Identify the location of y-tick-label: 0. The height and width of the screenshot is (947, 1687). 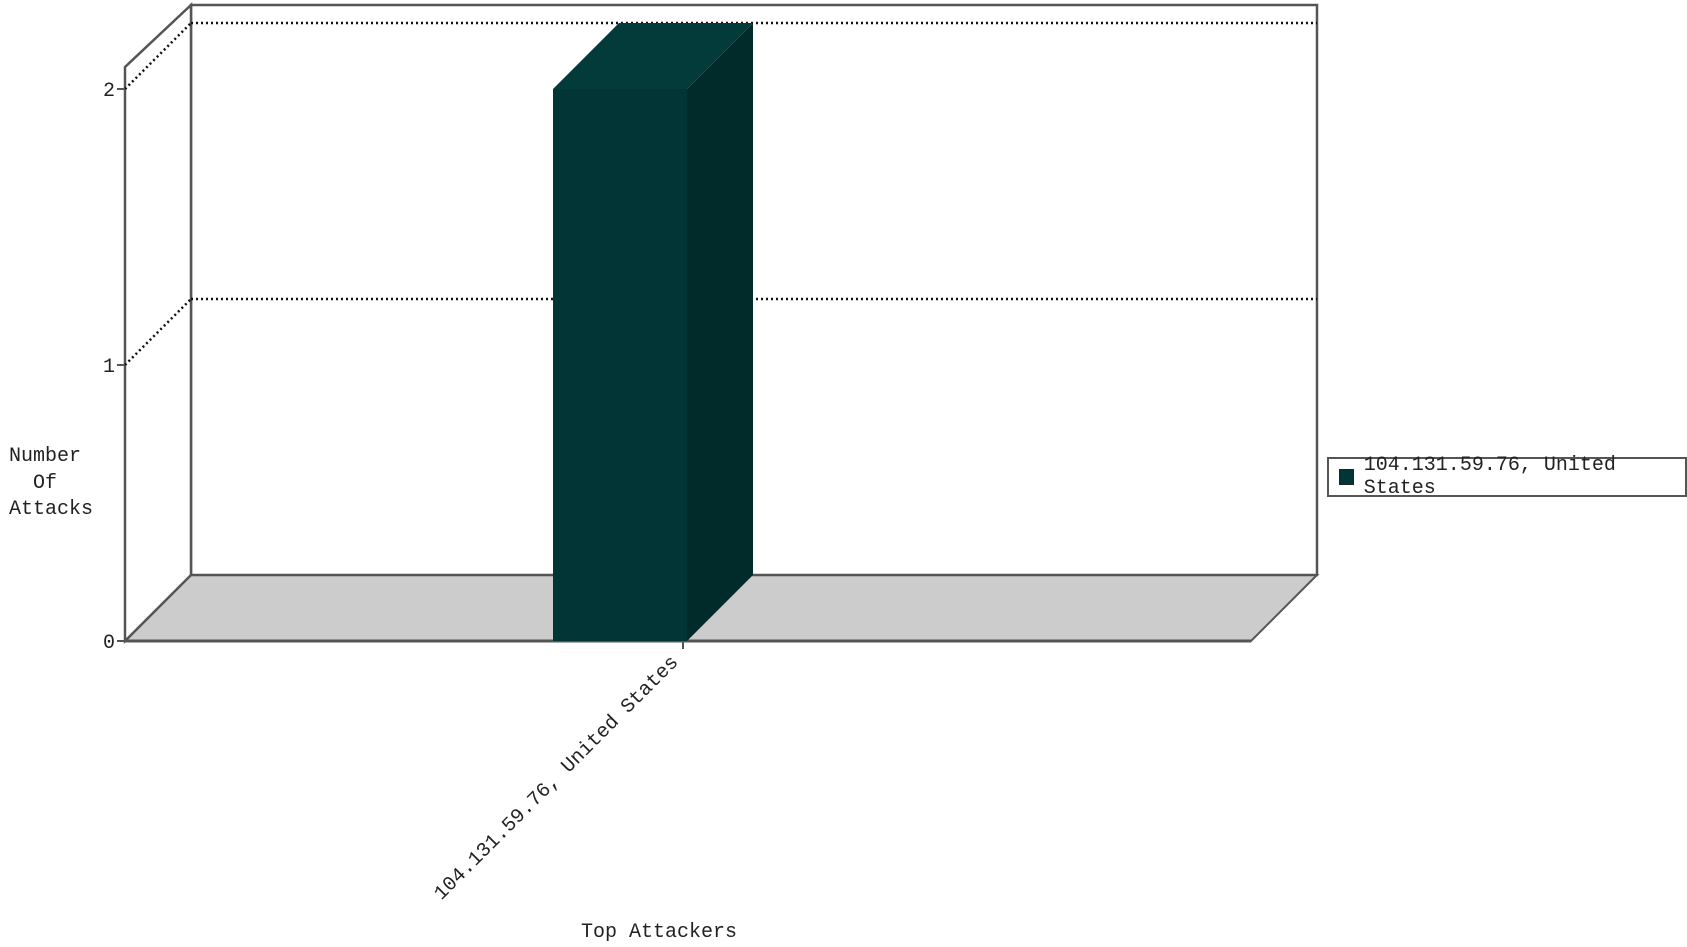
(109, 643).